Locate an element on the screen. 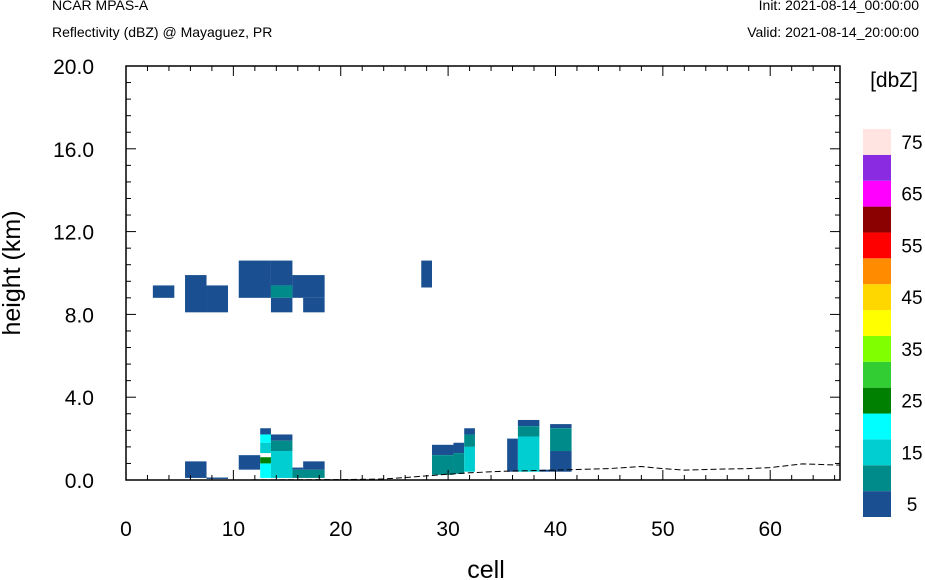 The image size is (925, 580). colorbar-label: 45 is located at coordinates (911, 298).